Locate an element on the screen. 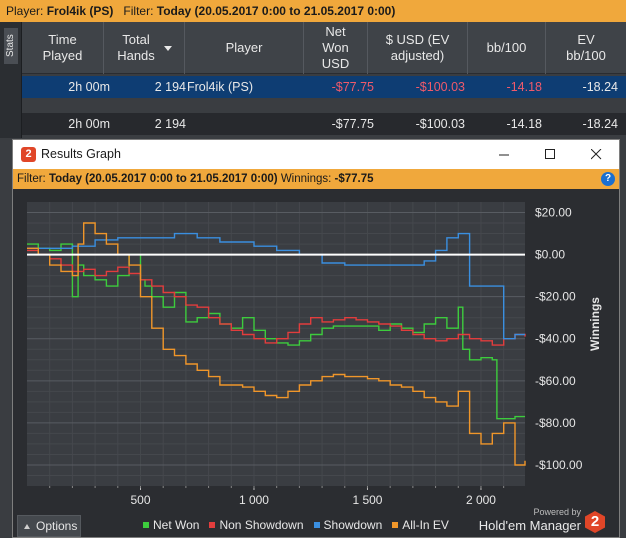 The width and height of the screenshot is (626, 538). total-ev-bb100: -18.24 is located at coordinates (600, 124).